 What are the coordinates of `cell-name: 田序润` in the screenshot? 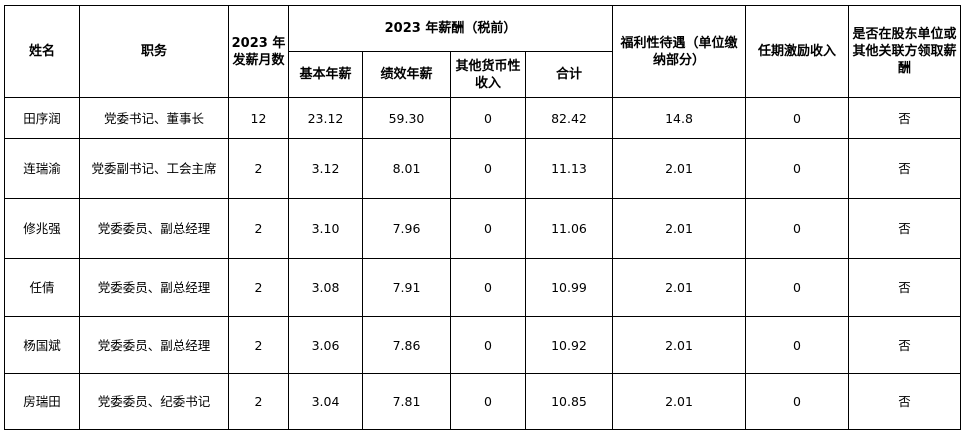 It's located at (42, 118).